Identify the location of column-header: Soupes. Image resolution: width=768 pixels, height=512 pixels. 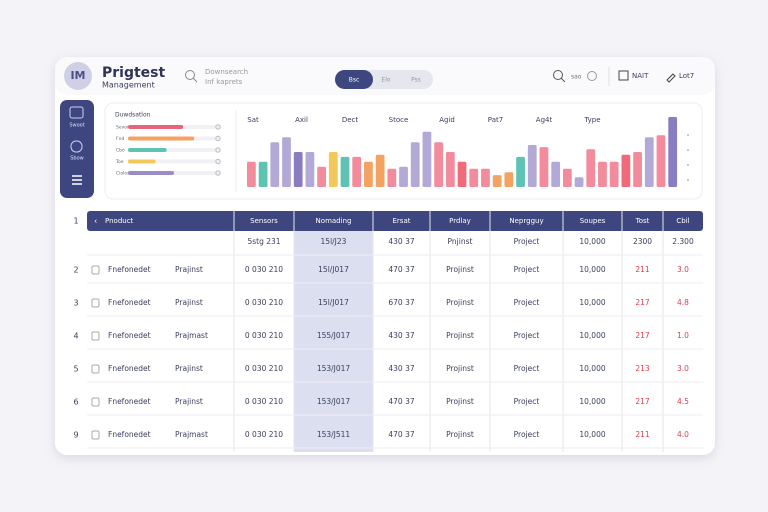
(593, 221).